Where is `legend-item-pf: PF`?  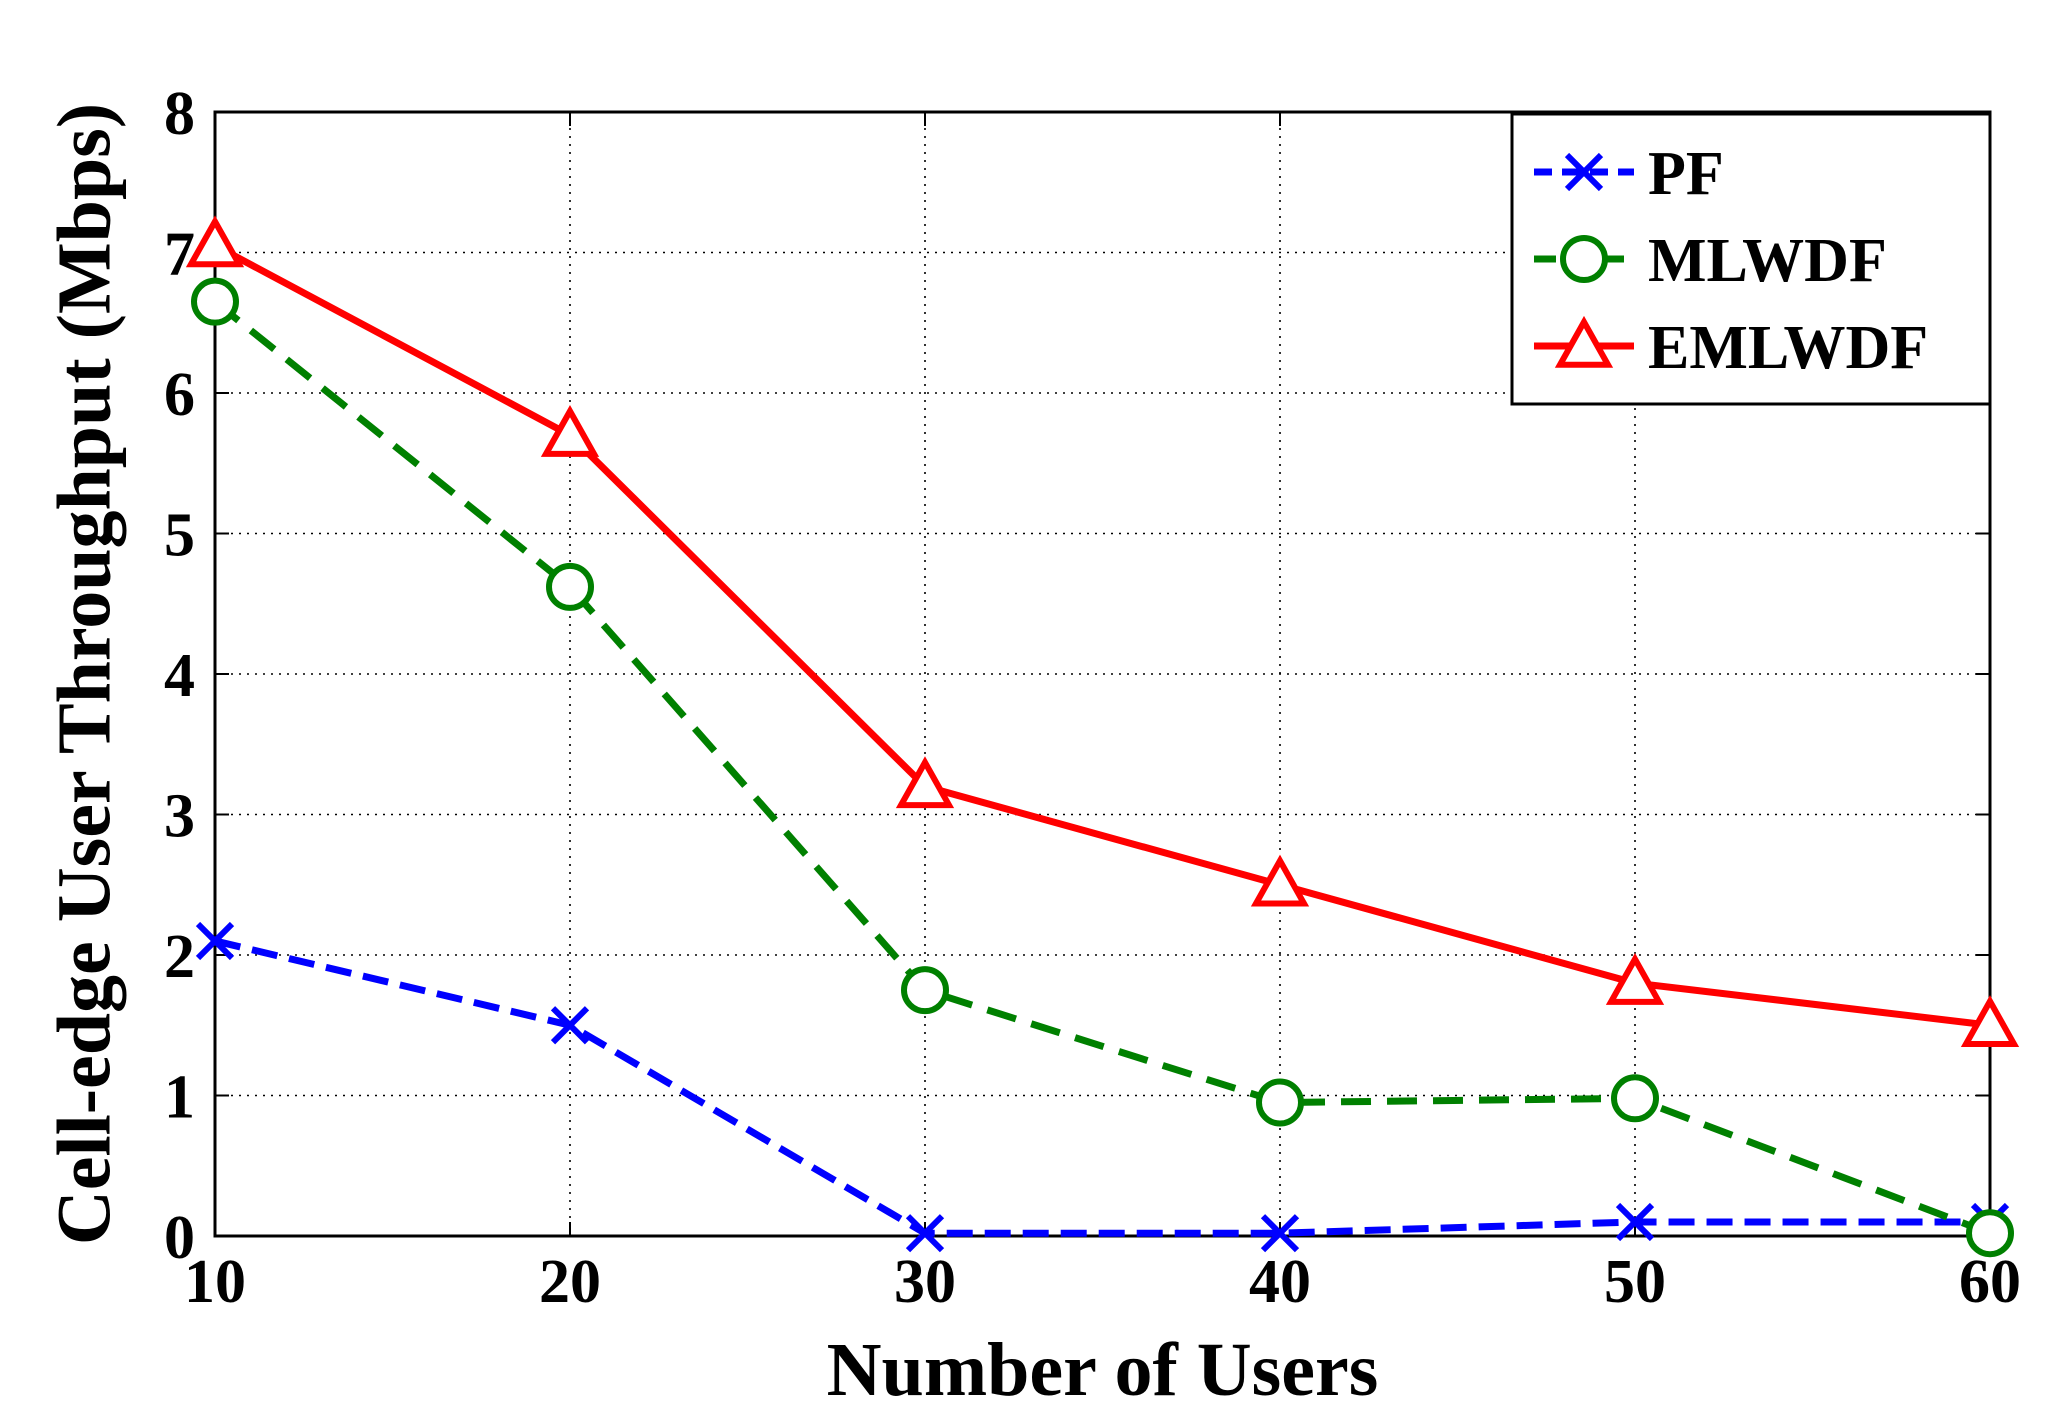 legend-item-pf: PF is located at coordinates (1629, 174).